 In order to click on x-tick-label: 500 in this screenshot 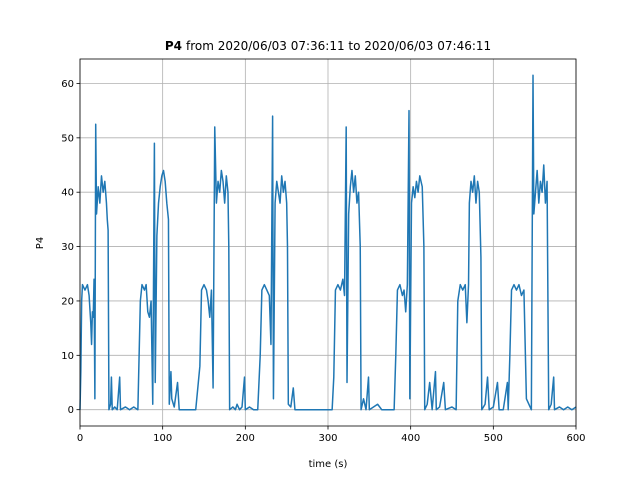, I will do `click(493, 438)`.